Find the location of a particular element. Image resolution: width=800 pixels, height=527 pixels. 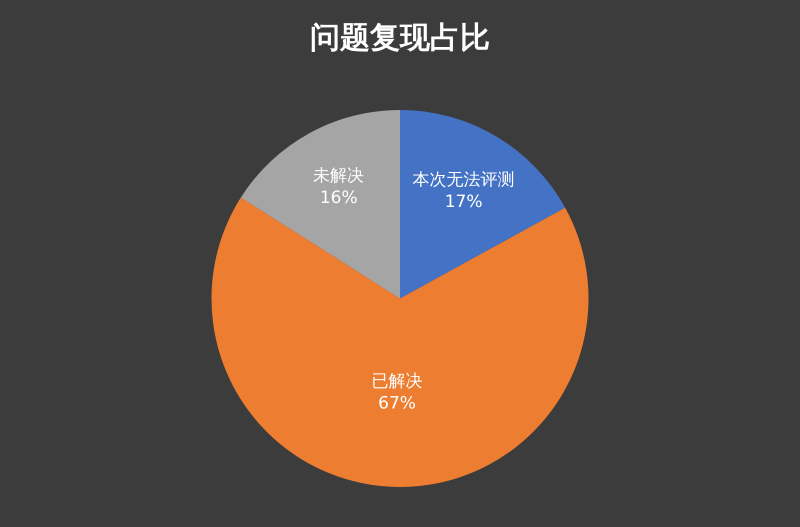

slice-label: 未解决 is located at coordinates (338, 176).